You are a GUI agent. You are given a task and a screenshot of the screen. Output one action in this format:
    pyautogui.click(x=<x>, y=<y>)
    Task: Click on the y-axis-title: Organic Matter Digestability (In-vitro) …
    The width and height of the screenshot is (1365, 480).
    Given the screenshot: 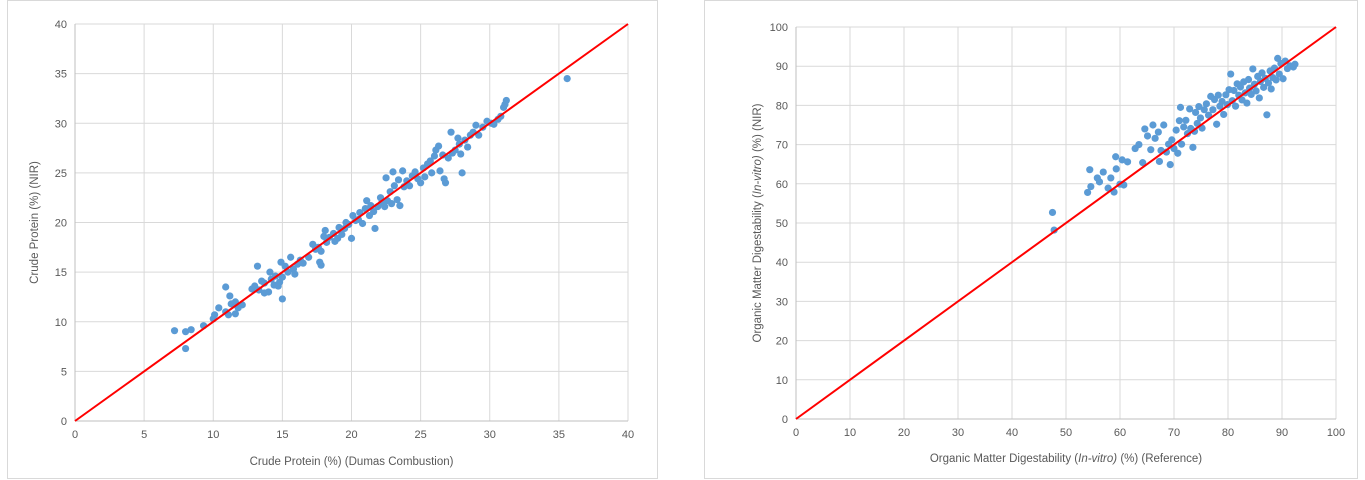 What is the action you would take?
    pyautogui.click(x=758, y=222)
    